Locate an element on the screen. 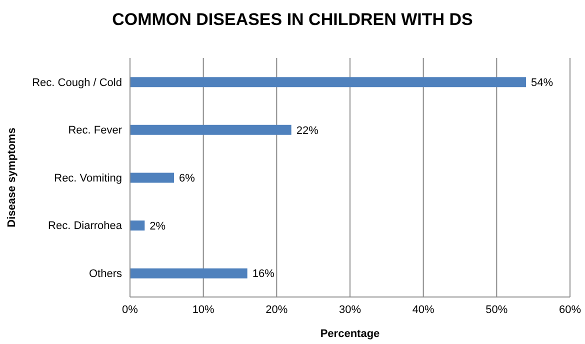 The width and height of the screenshot is (585, 344). x-tick-label: 10% is located at coordinates (203, 310).